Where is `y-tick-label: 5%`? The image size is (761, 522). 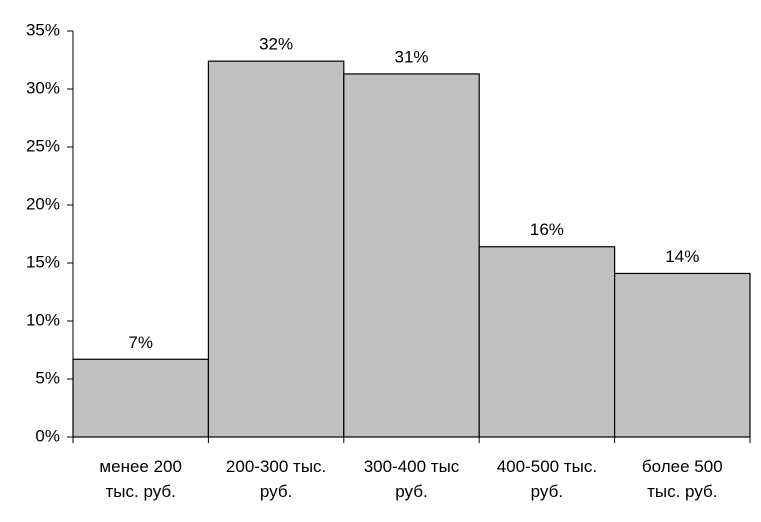
y-tick-label: 5% is located at coordinates (47, 377).